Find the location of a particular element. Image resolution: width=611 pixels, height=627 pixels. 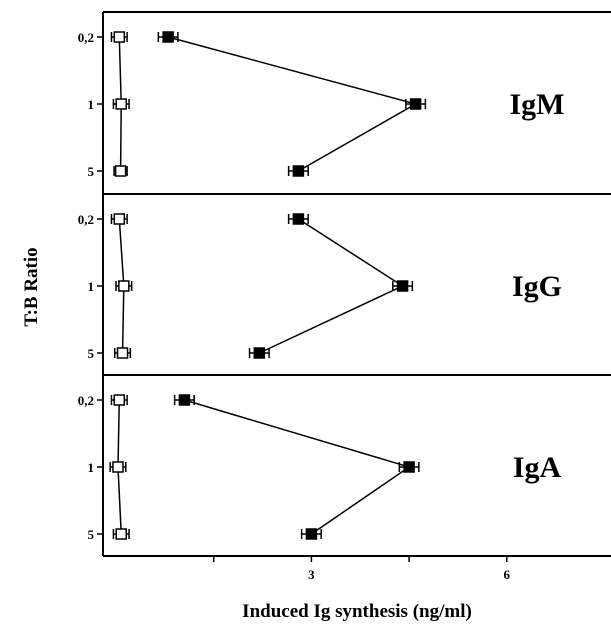

panel-iga: 0,2 1 5 is located at coordinates (249, 467).